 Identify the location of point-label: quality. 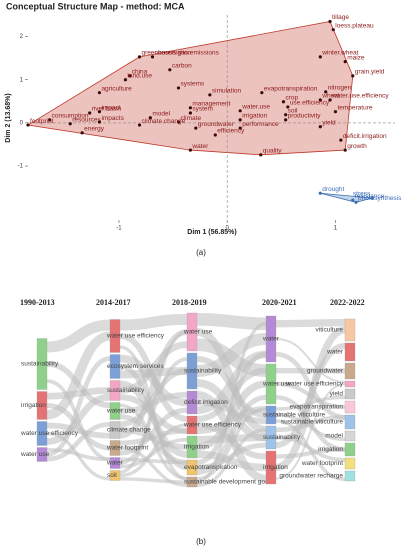
(273, 151).